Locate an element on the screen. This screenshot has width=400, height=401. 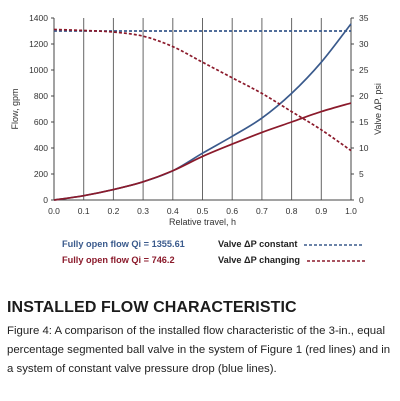
y-axis-label: Flow, gpm is located at coordinates (15, 108).